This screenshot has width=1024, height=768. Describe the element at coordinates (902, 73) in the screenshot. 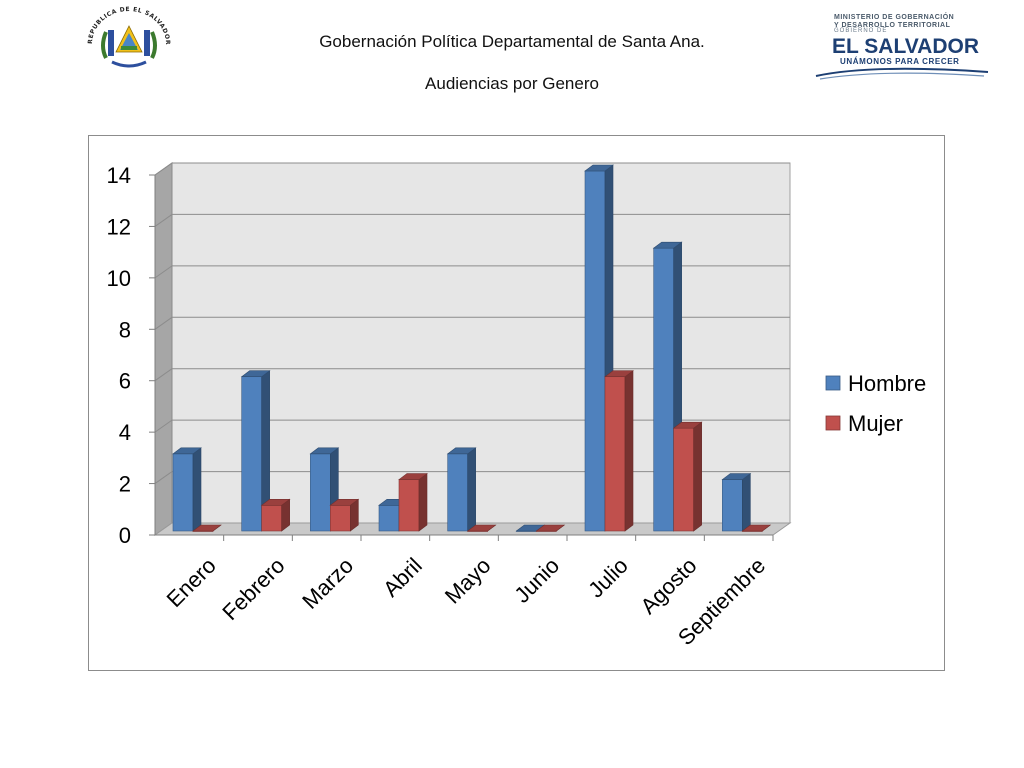

I see `logo-swoosh-icon` at that location.